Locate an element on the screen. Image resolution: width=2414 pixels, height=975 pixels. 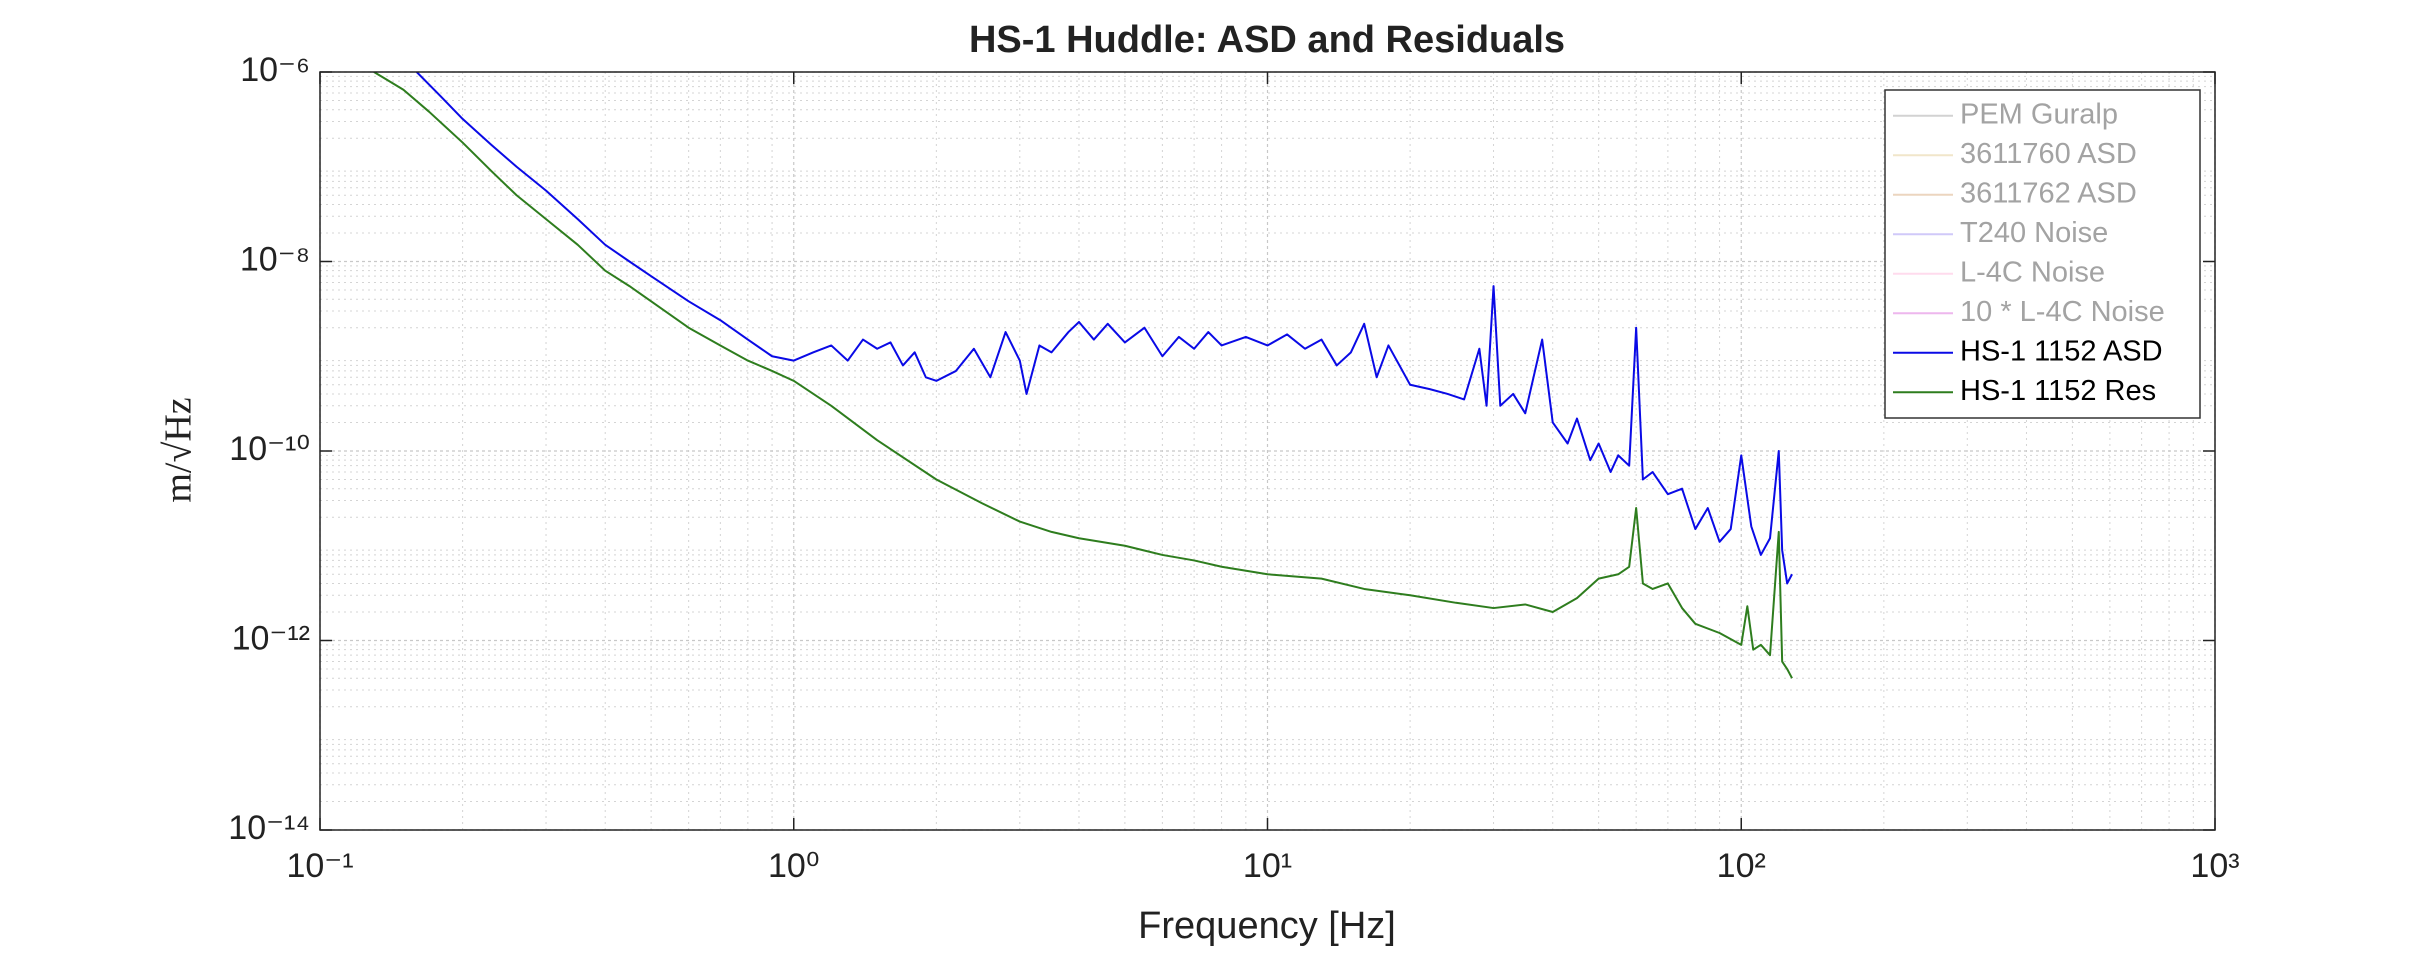
y-tick-label: 10⁻⁶ is located at coordinates (275, 70).